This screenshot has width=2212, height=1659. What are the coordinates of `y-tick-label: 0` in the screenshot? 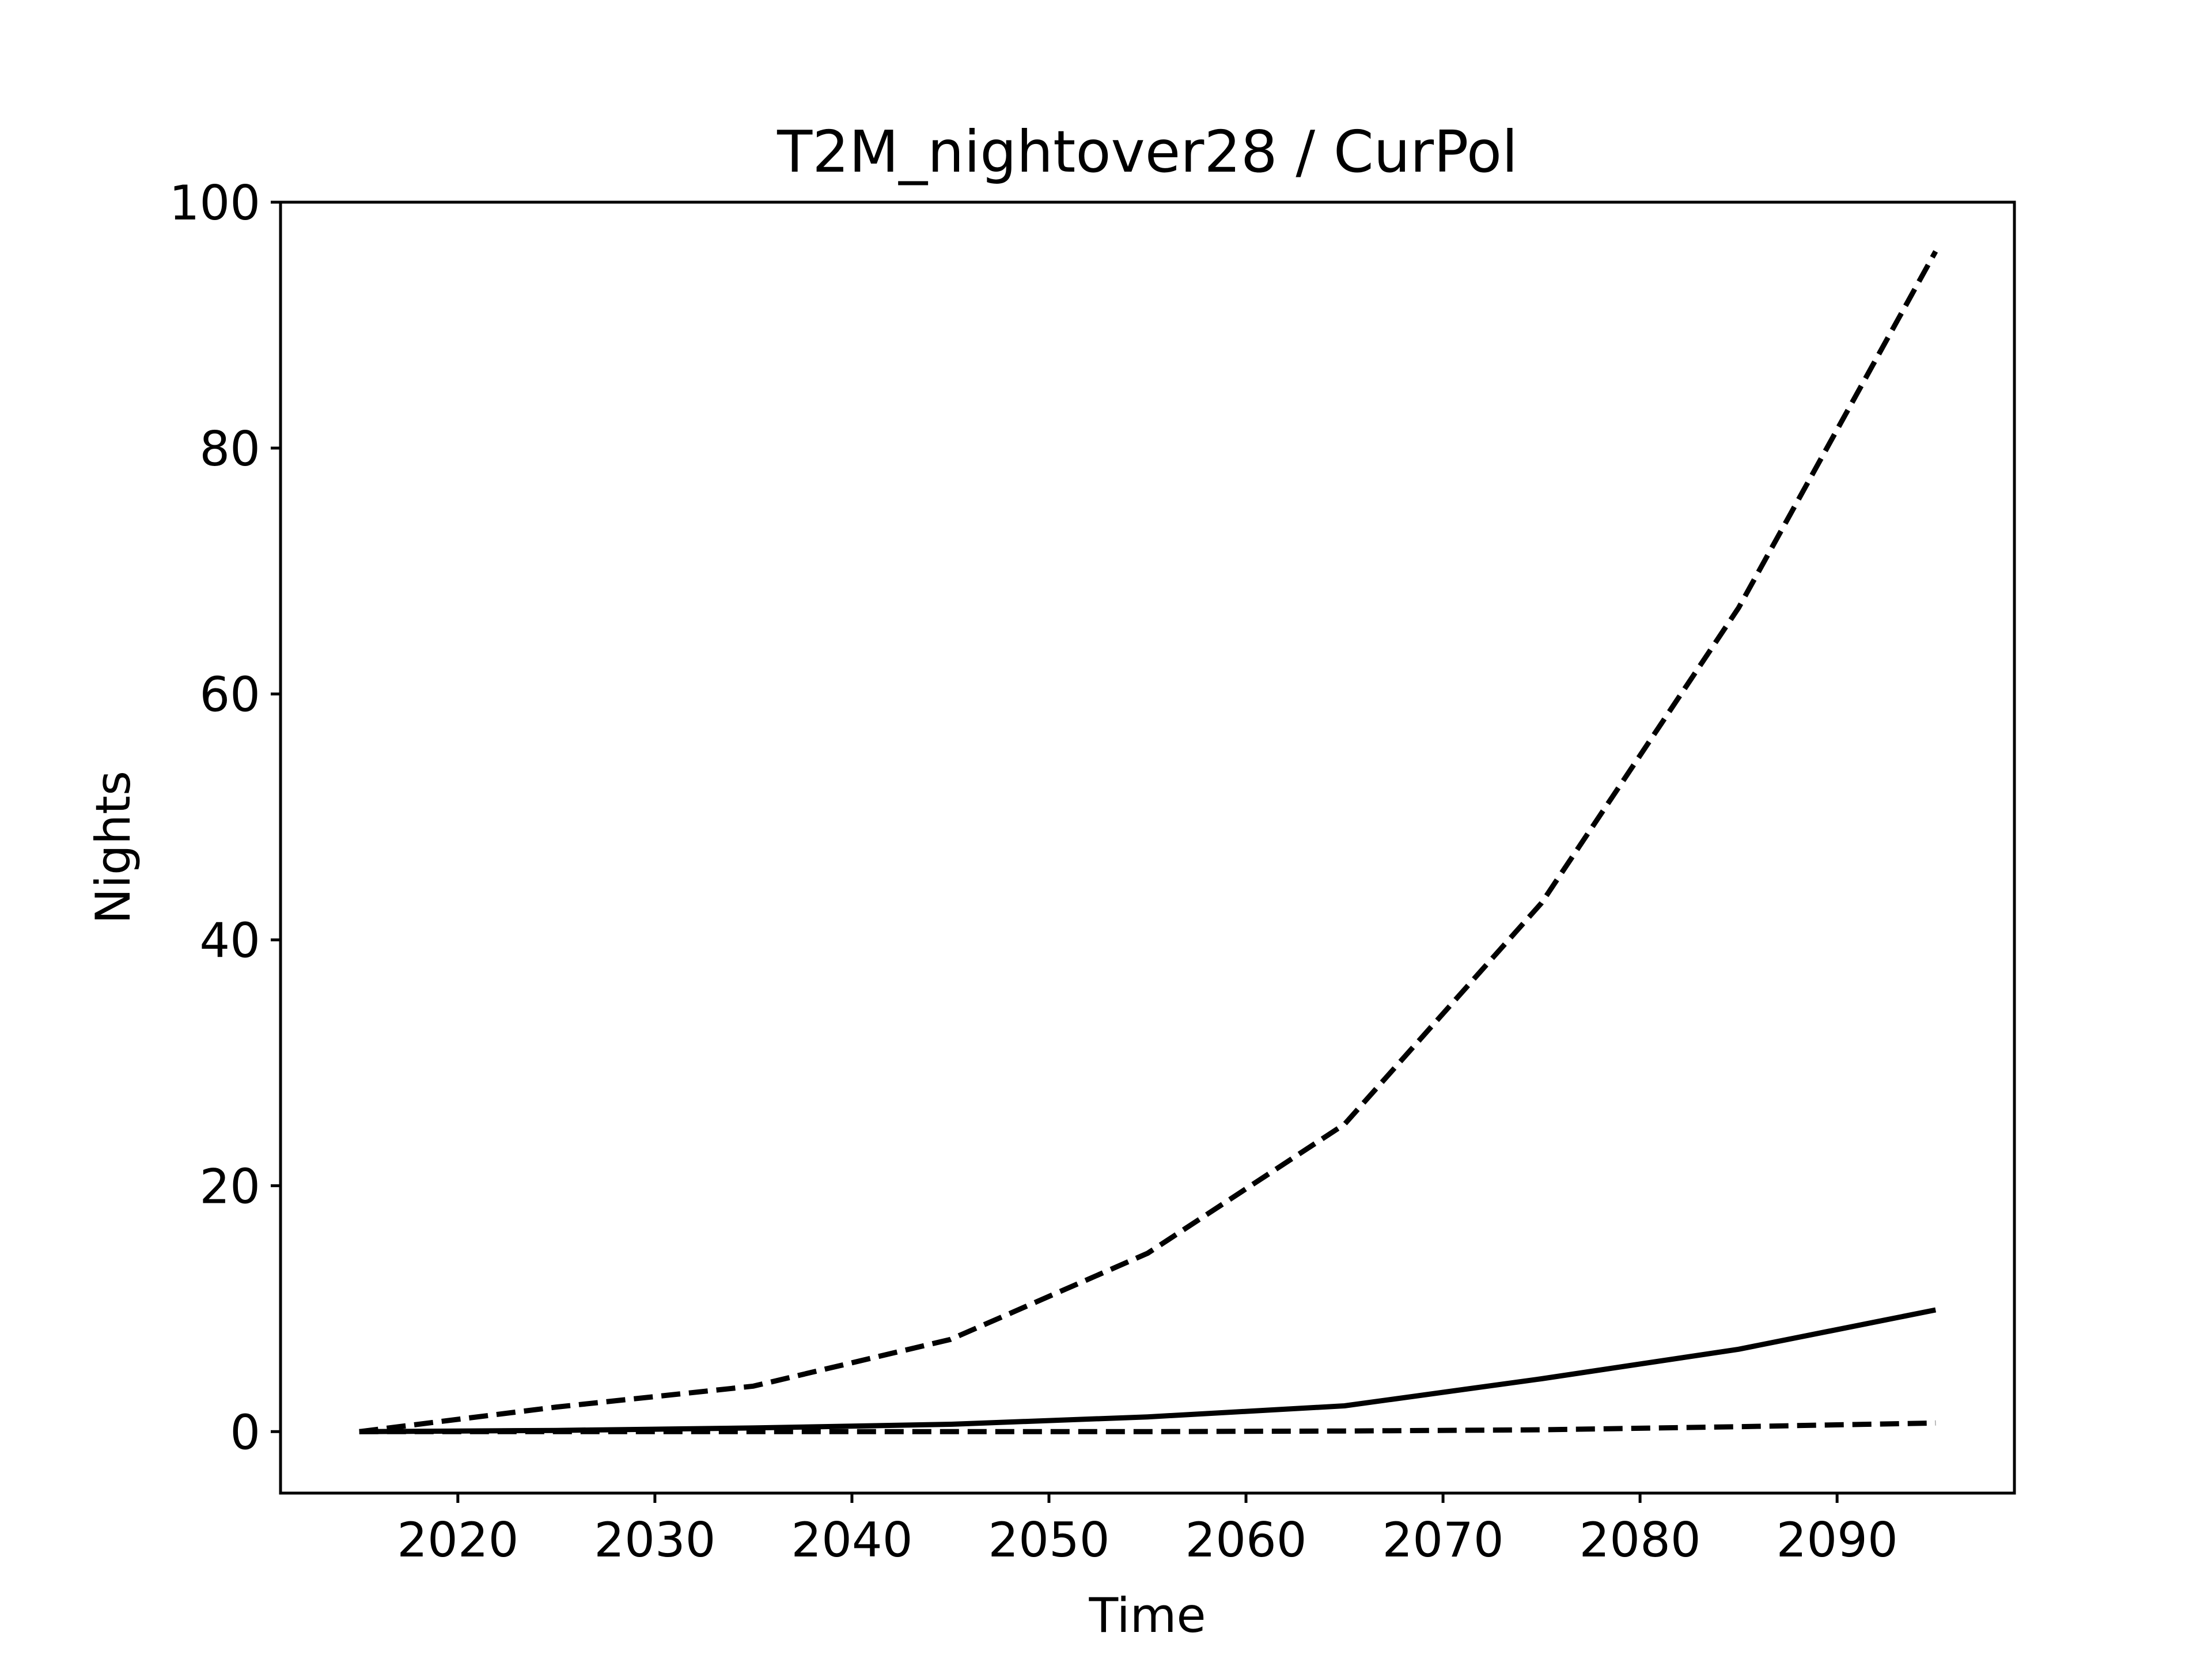 It's located at (245, 1432).